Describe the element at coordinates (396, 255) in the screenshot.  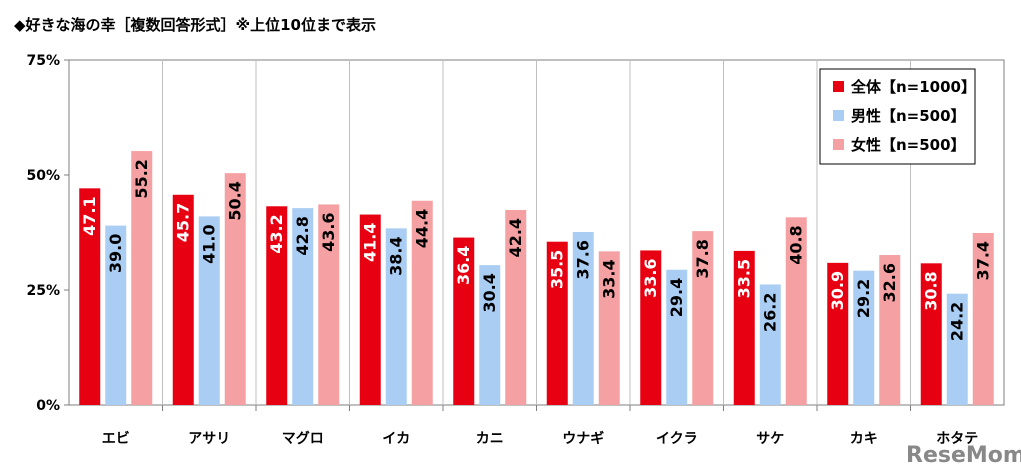
I see `data-label: 38.4` at that location.